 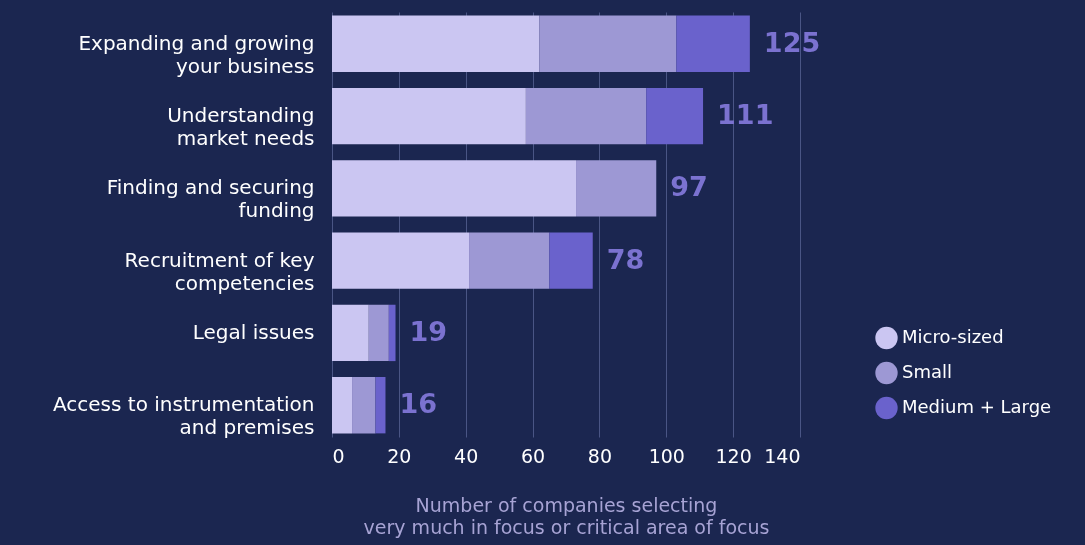 What do you see at coordinates (600, 455) in the screenshot?
I see `x-tick-label: 80` at bounding box center [600, 455].